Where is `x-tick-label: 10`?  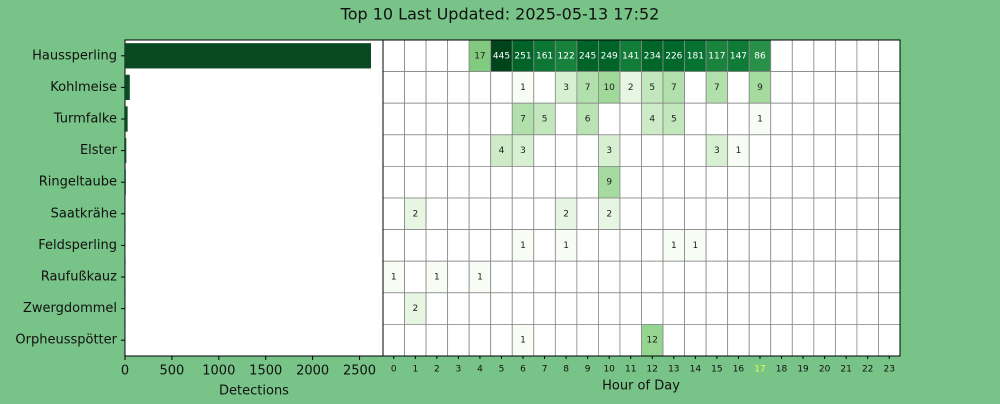 x-tick-label: 10 is located at coordinates (609, 370).